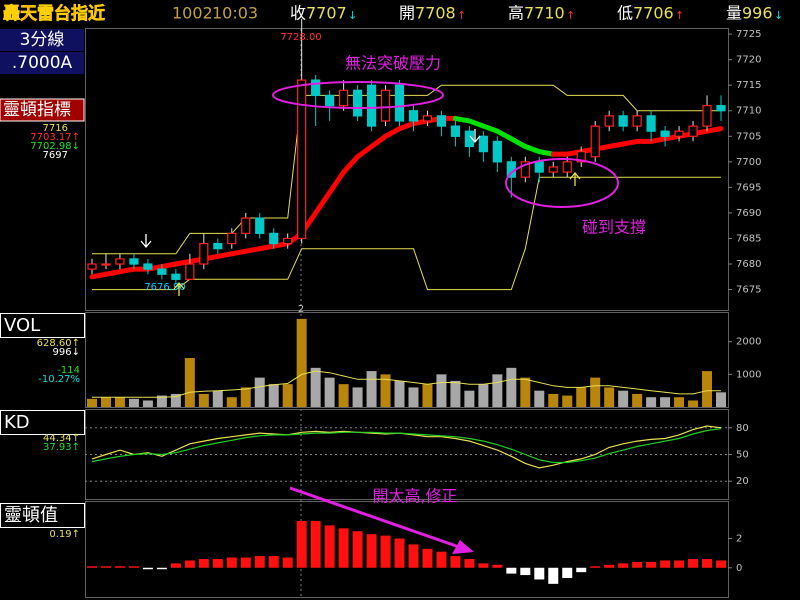  Describe the element at coordinates (748, 213) in the screenshot. I see `y-tick-label: 7690` at that location.